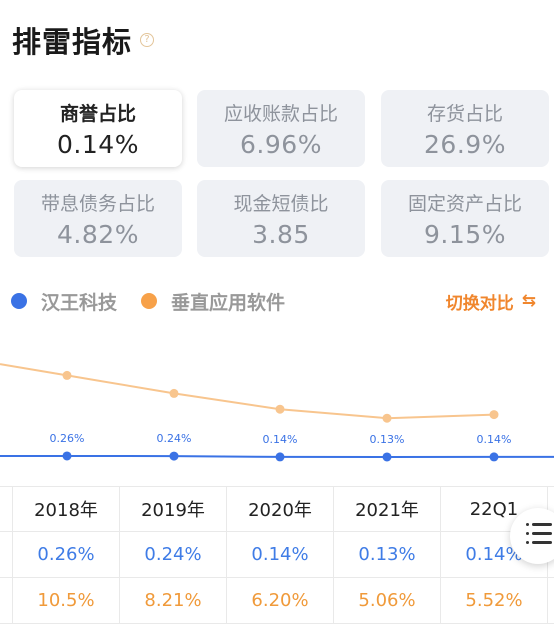  What do you see at coordinates (280, 113) in the screenshot?
I see `card-label: 应收账款占比` at bounding box center [280, 113].